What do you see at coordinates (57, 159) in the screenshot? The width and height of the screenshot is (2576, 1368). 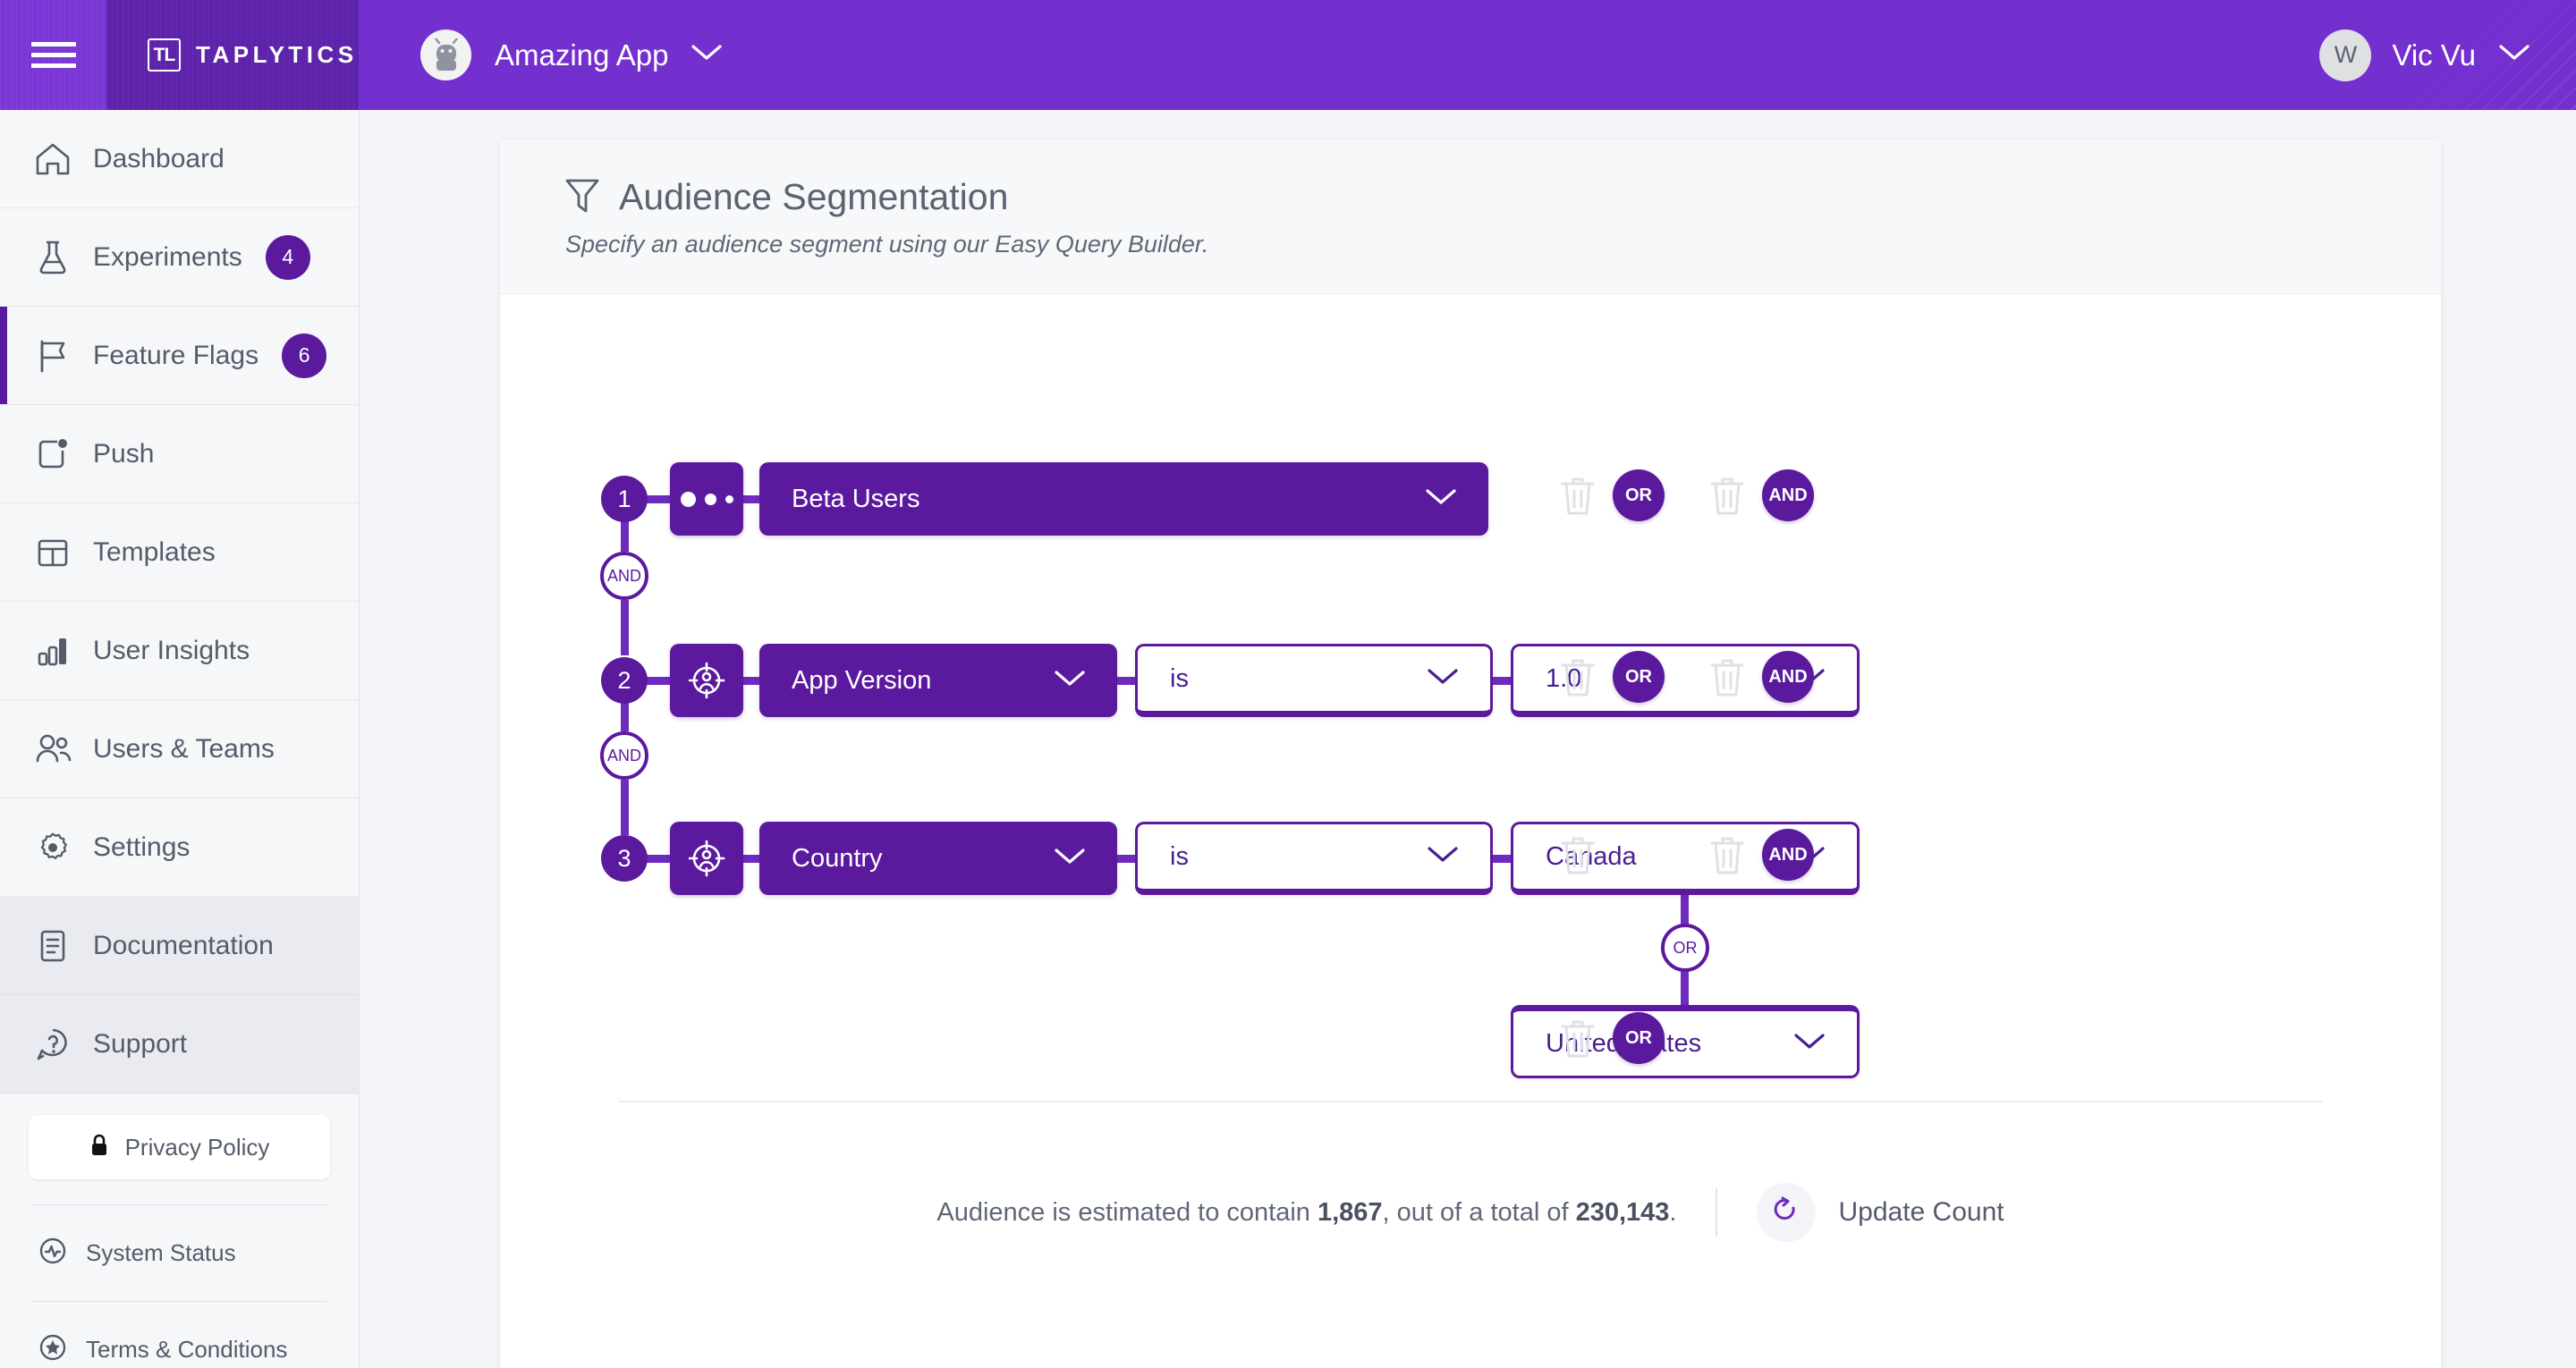 I see `home-icon` at bounding box center [57, 159].